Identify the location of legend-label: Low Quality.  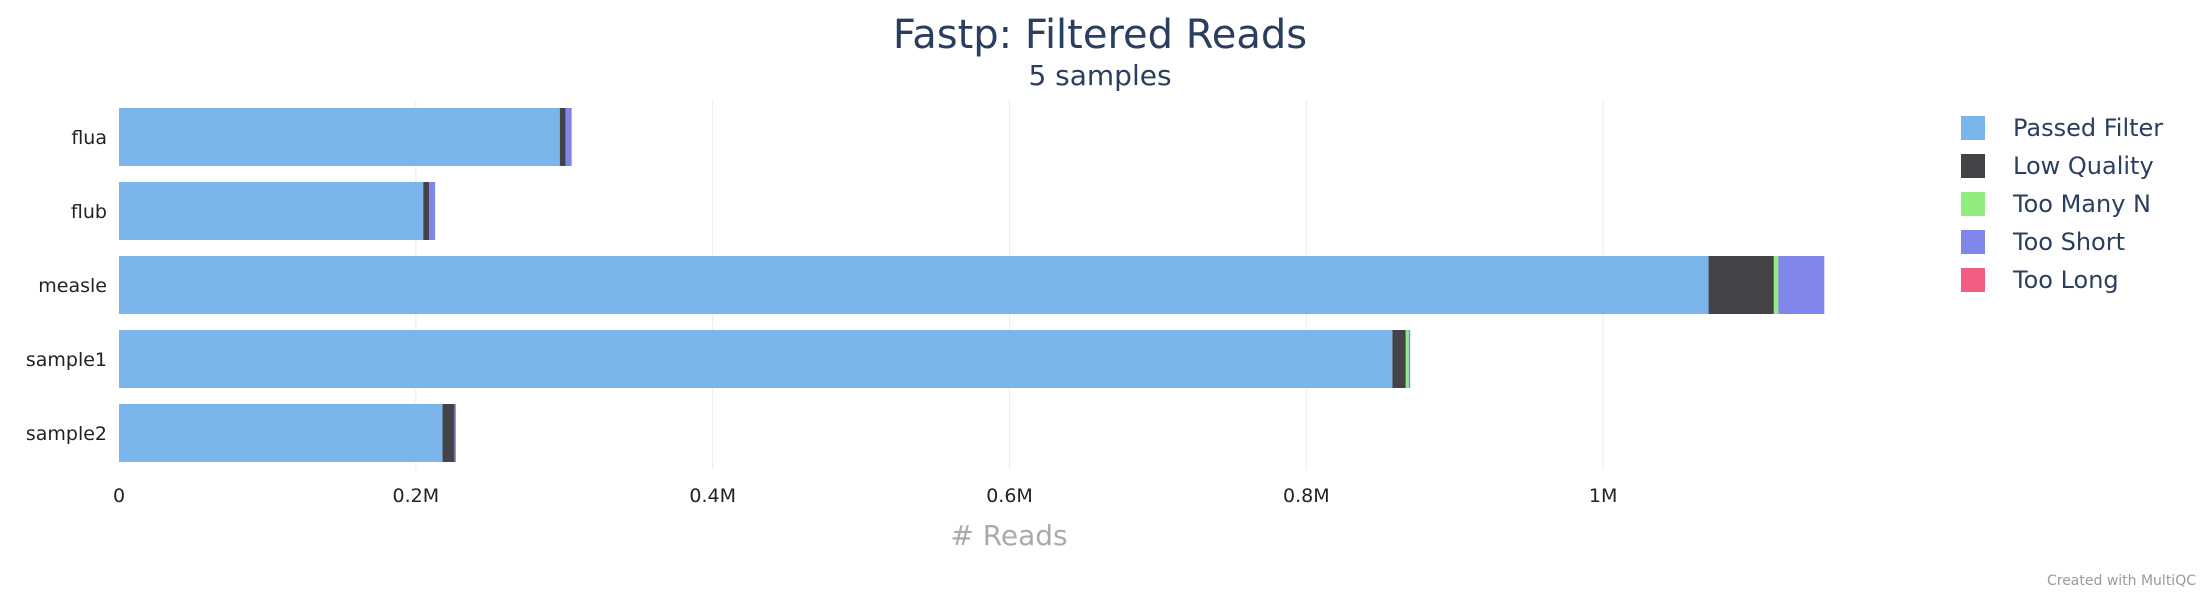
(2083, 166).